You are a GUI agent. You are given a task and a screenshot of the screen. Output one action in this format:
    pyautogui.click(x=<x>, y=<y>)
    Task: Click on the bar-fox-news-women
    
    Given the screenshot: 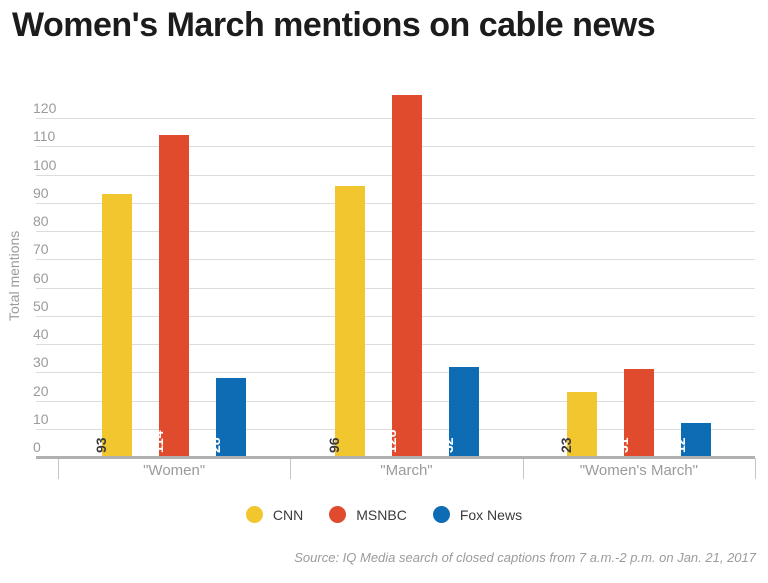 What is the action you would take?
    pyautogui.click(x=231, y=417)
    